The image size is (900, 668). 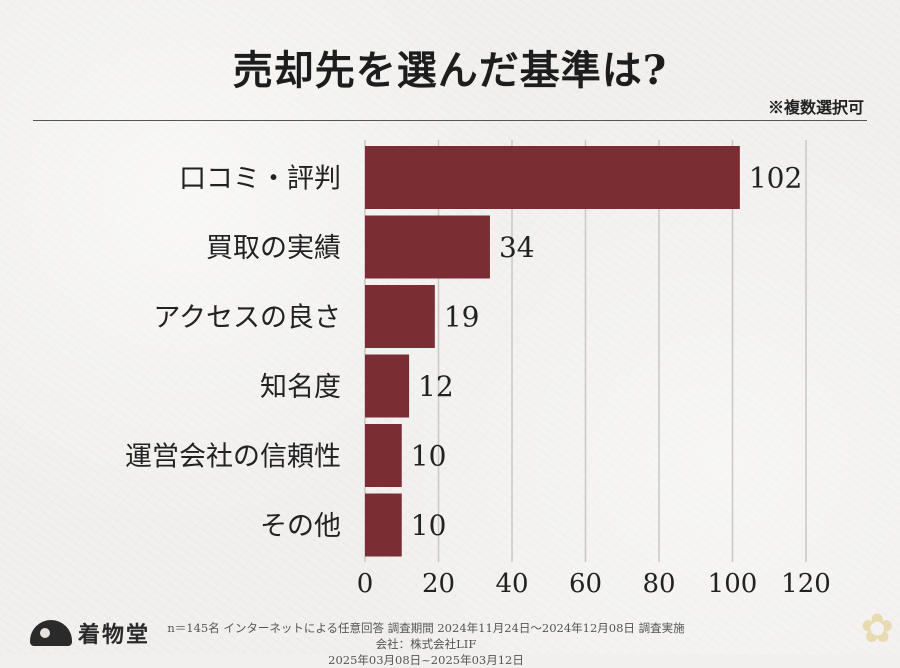 What do you see at coordinates (775, 178) in the screenshot?
I see `value-label: 102` at bounding box center [775, 178].